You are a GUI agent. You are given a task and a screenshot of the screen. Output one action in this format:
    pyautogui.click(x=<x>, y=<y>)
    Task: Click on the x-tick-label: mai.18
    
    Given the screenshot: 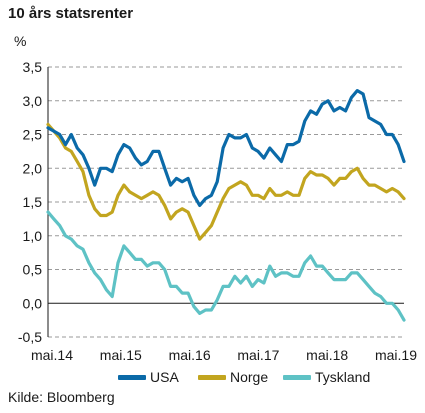 What is the action you would take?
    pyautogui.click(x=327, y=355)
    